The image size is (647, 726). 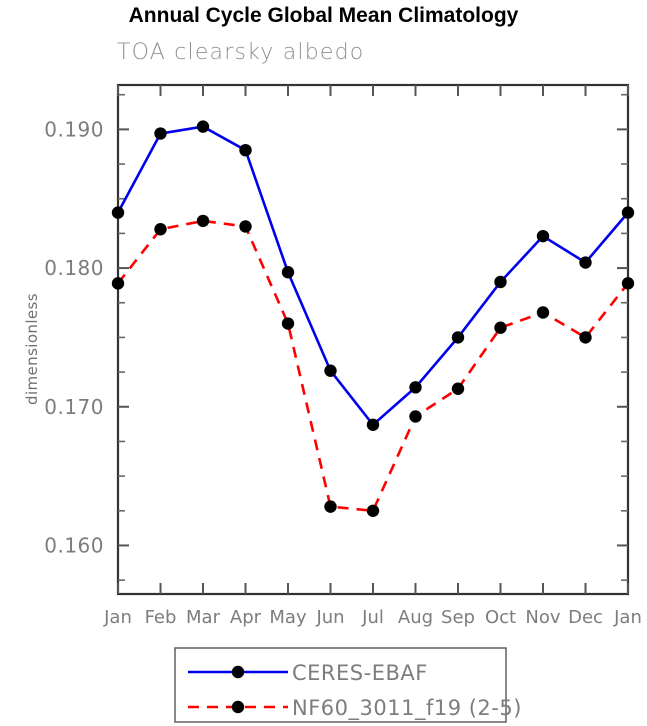 I want to click on x-tick-label: Feb, so click(x=161, y=617).